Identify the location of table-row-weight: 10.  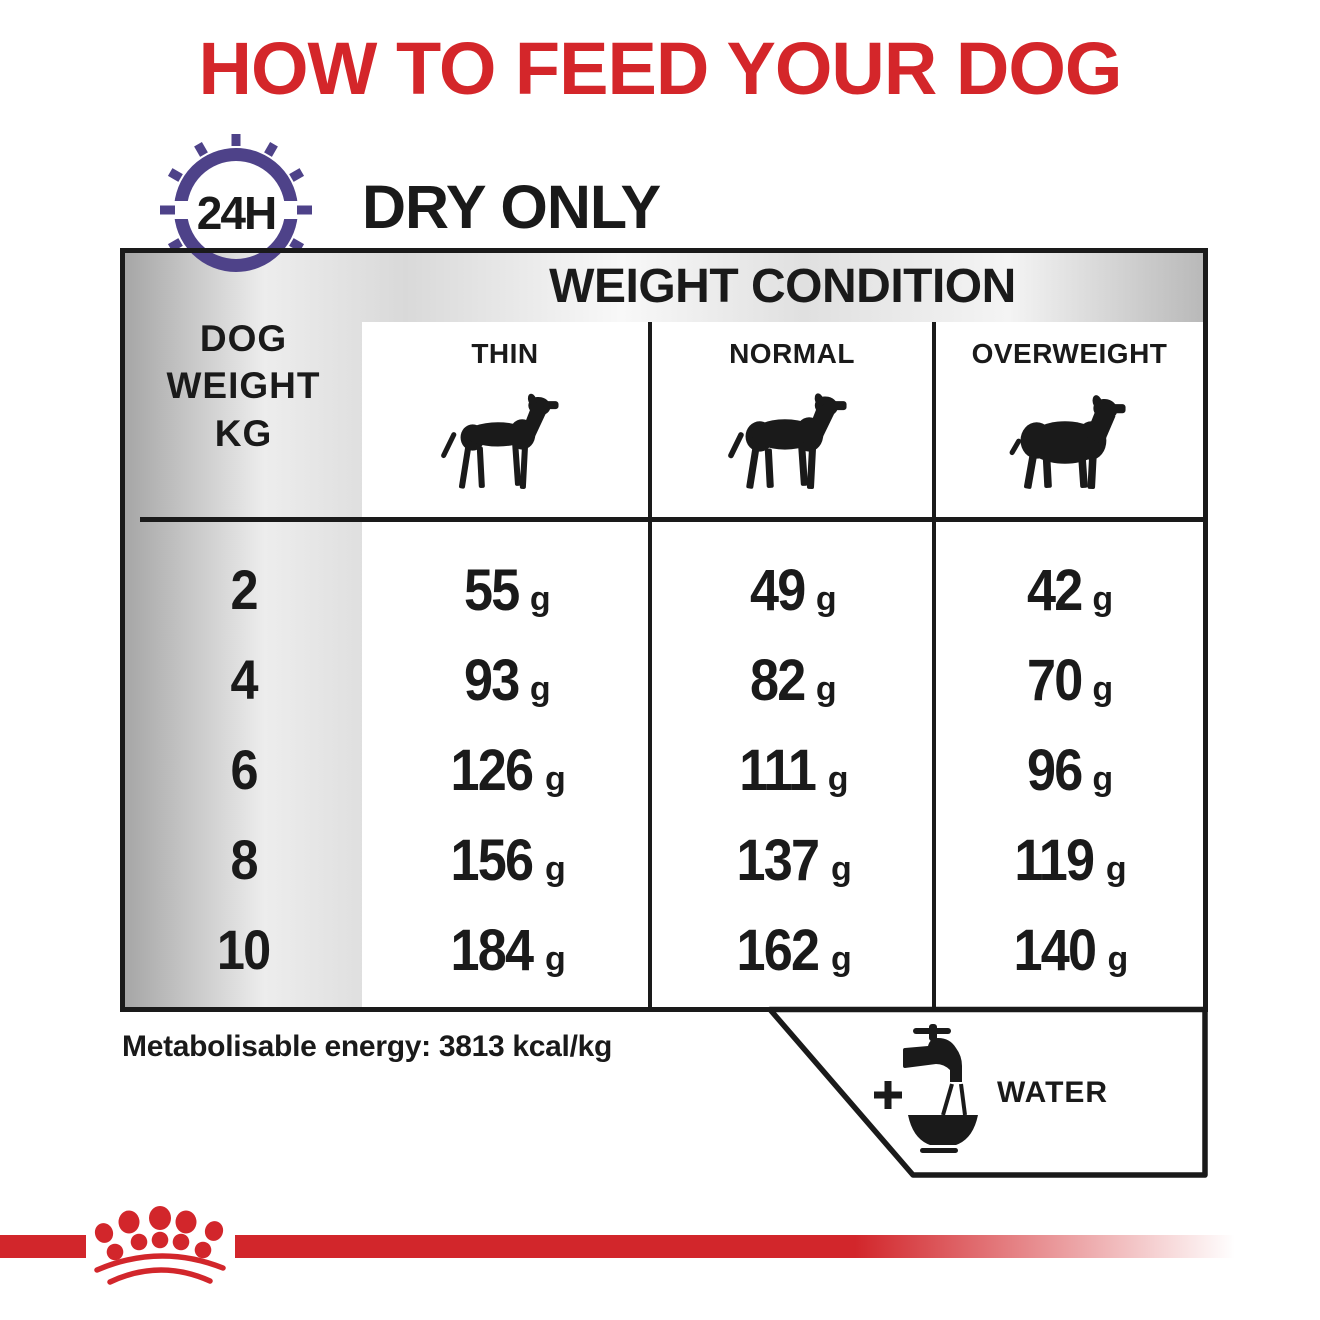
(244, 949).